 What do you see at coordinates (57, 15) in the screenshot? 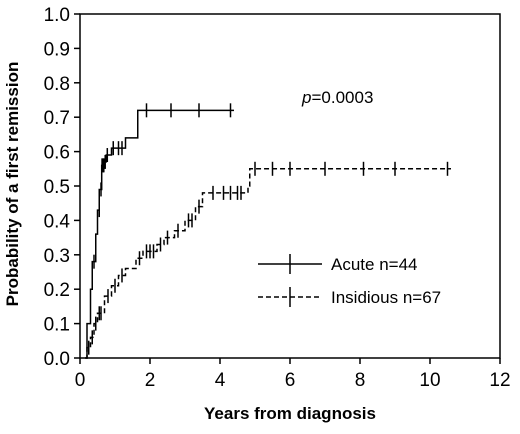
I see `y-tick-label: 1.0` at bounding box center [57, 15].